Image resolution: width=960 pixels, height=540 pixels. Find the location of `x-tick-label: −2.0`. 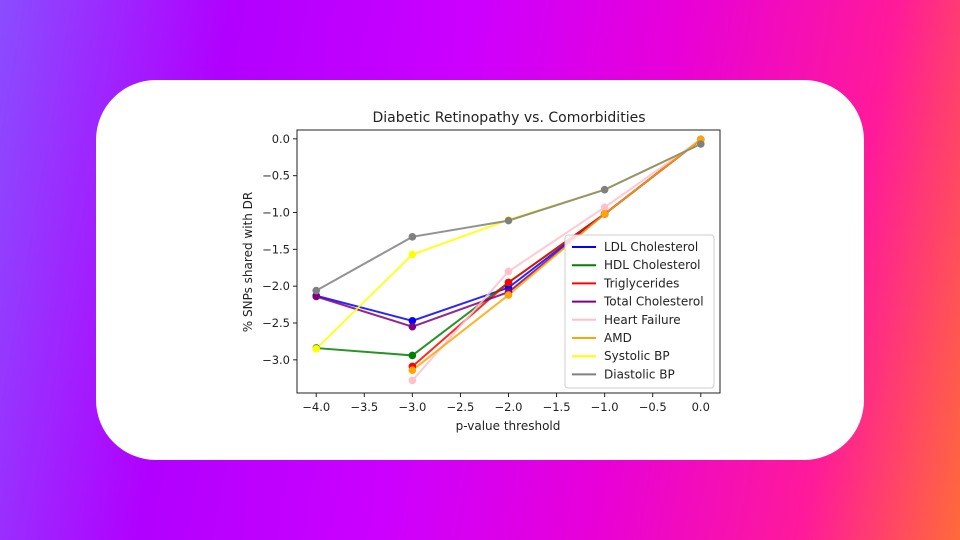

x-tick-label: −2.0 is located at coordinates (509, 407).